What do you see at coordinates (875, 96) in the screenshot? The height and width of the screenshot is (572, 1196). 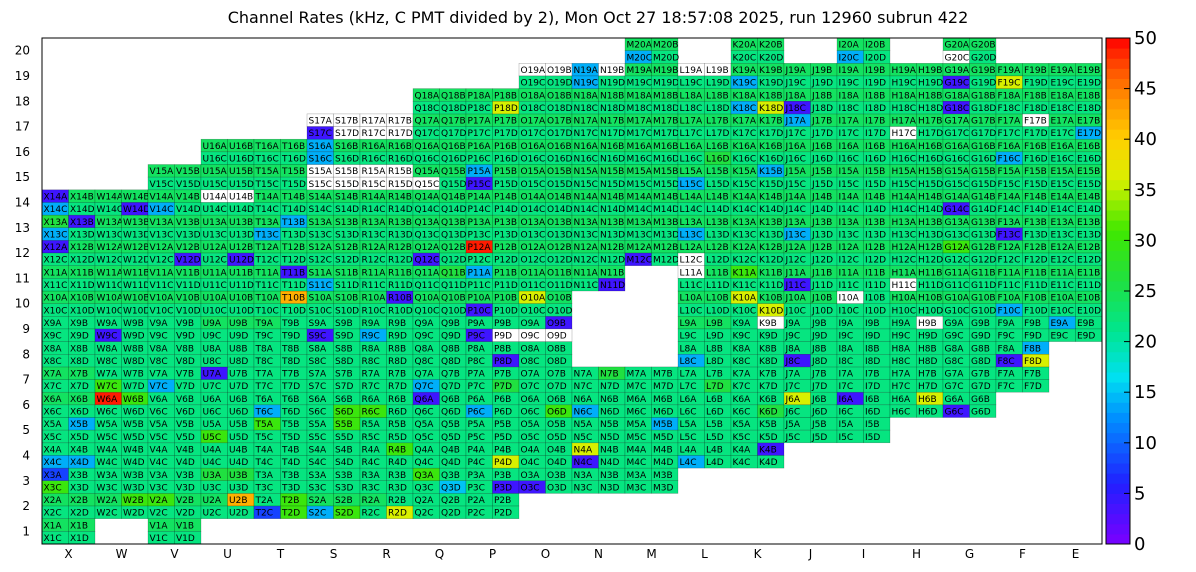 I see `cell-I18B-label: I18B` at bounding box center [875, 96].